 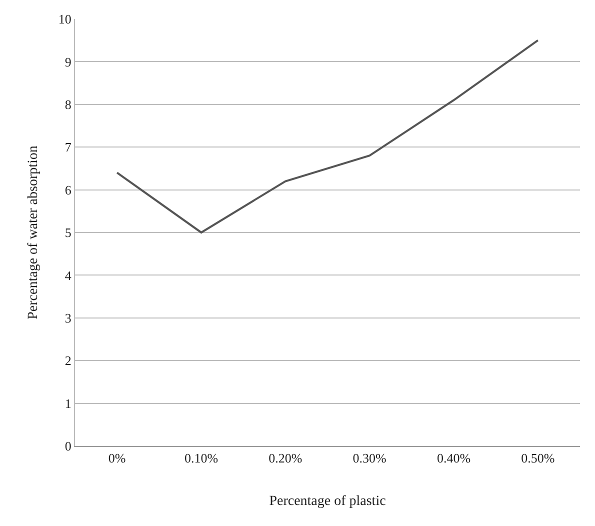 I want to click on y-tick-label: 4, so click(x=68, y=275).